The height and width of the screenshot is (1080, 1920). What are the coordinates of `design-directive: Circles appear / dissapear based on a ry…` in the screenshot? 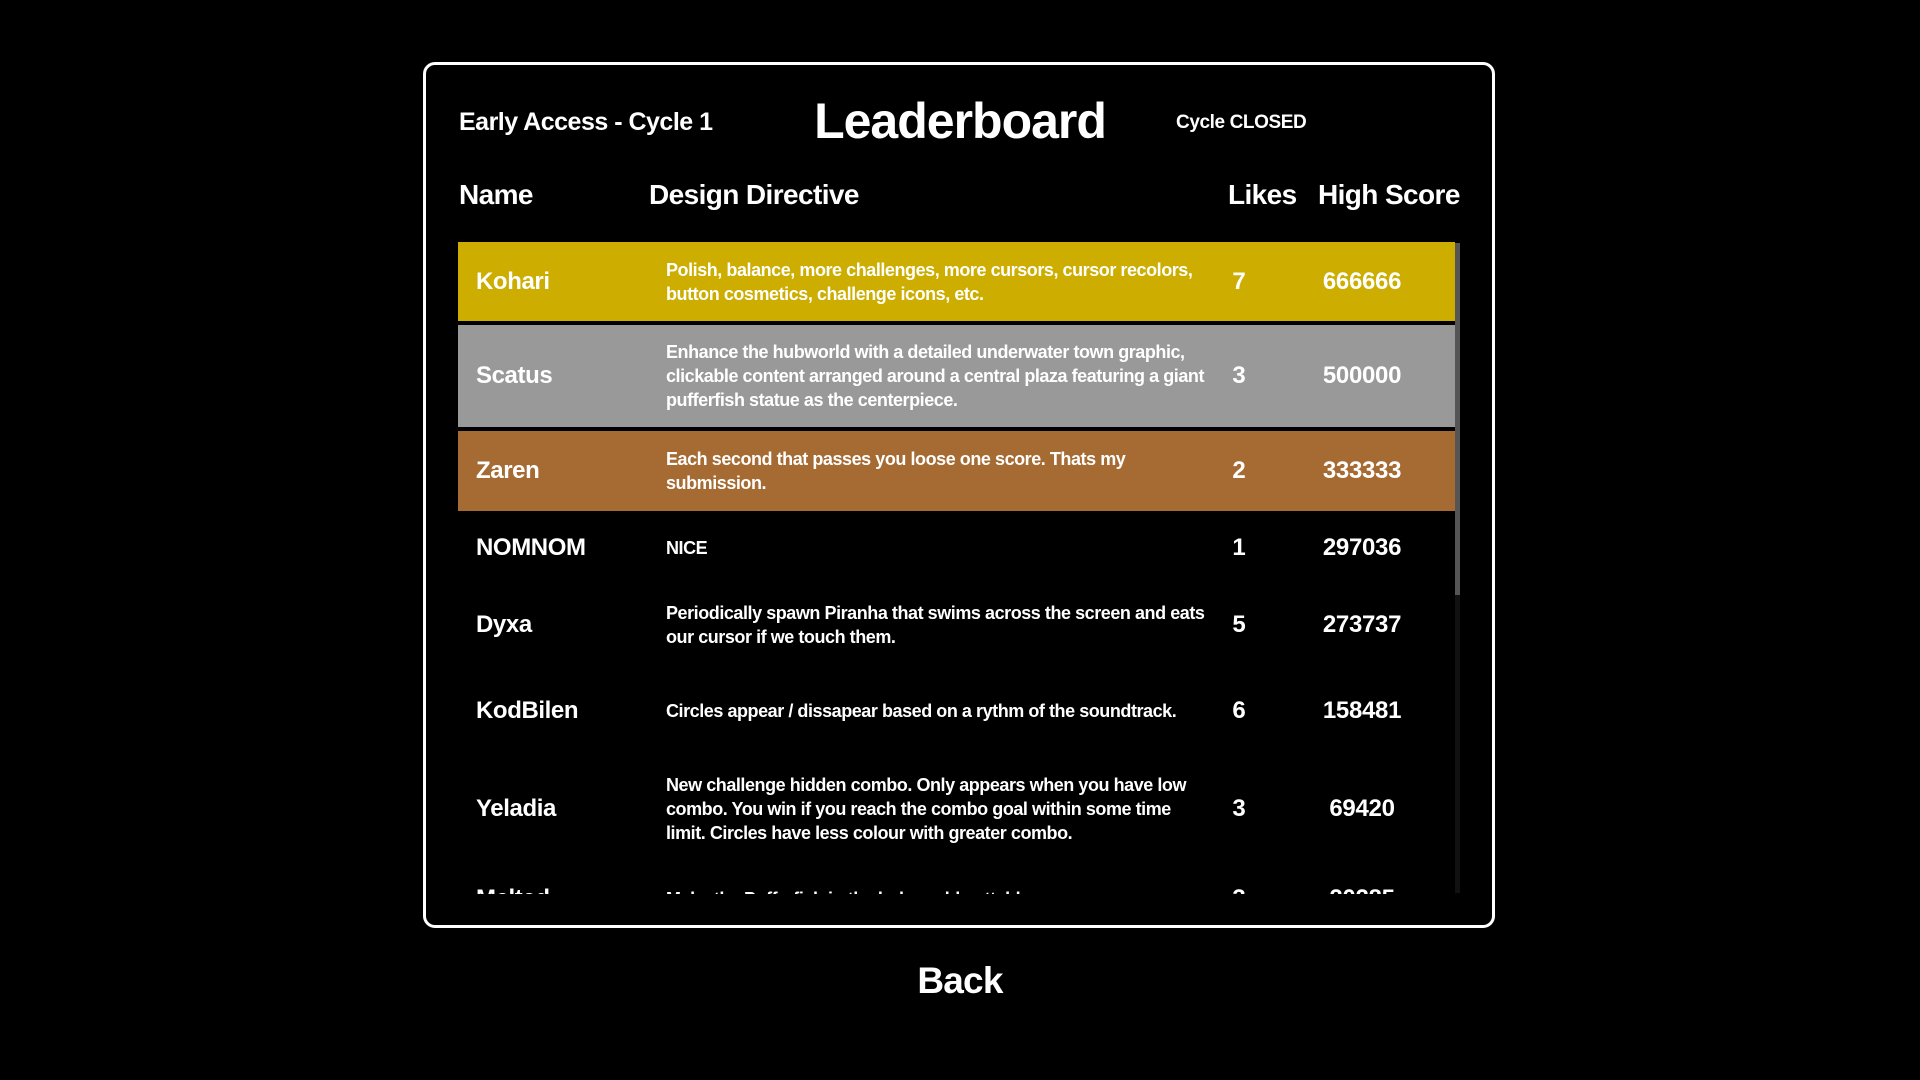 It's located at (921, 711).